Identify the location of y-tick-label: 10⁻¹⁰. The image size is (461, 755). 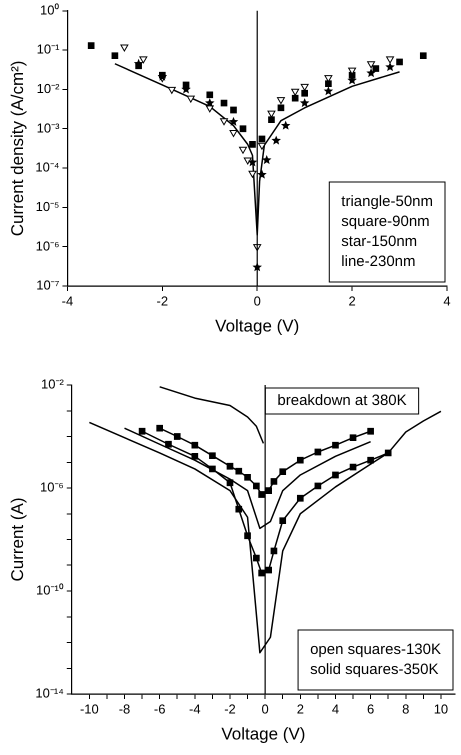
(50, 590).